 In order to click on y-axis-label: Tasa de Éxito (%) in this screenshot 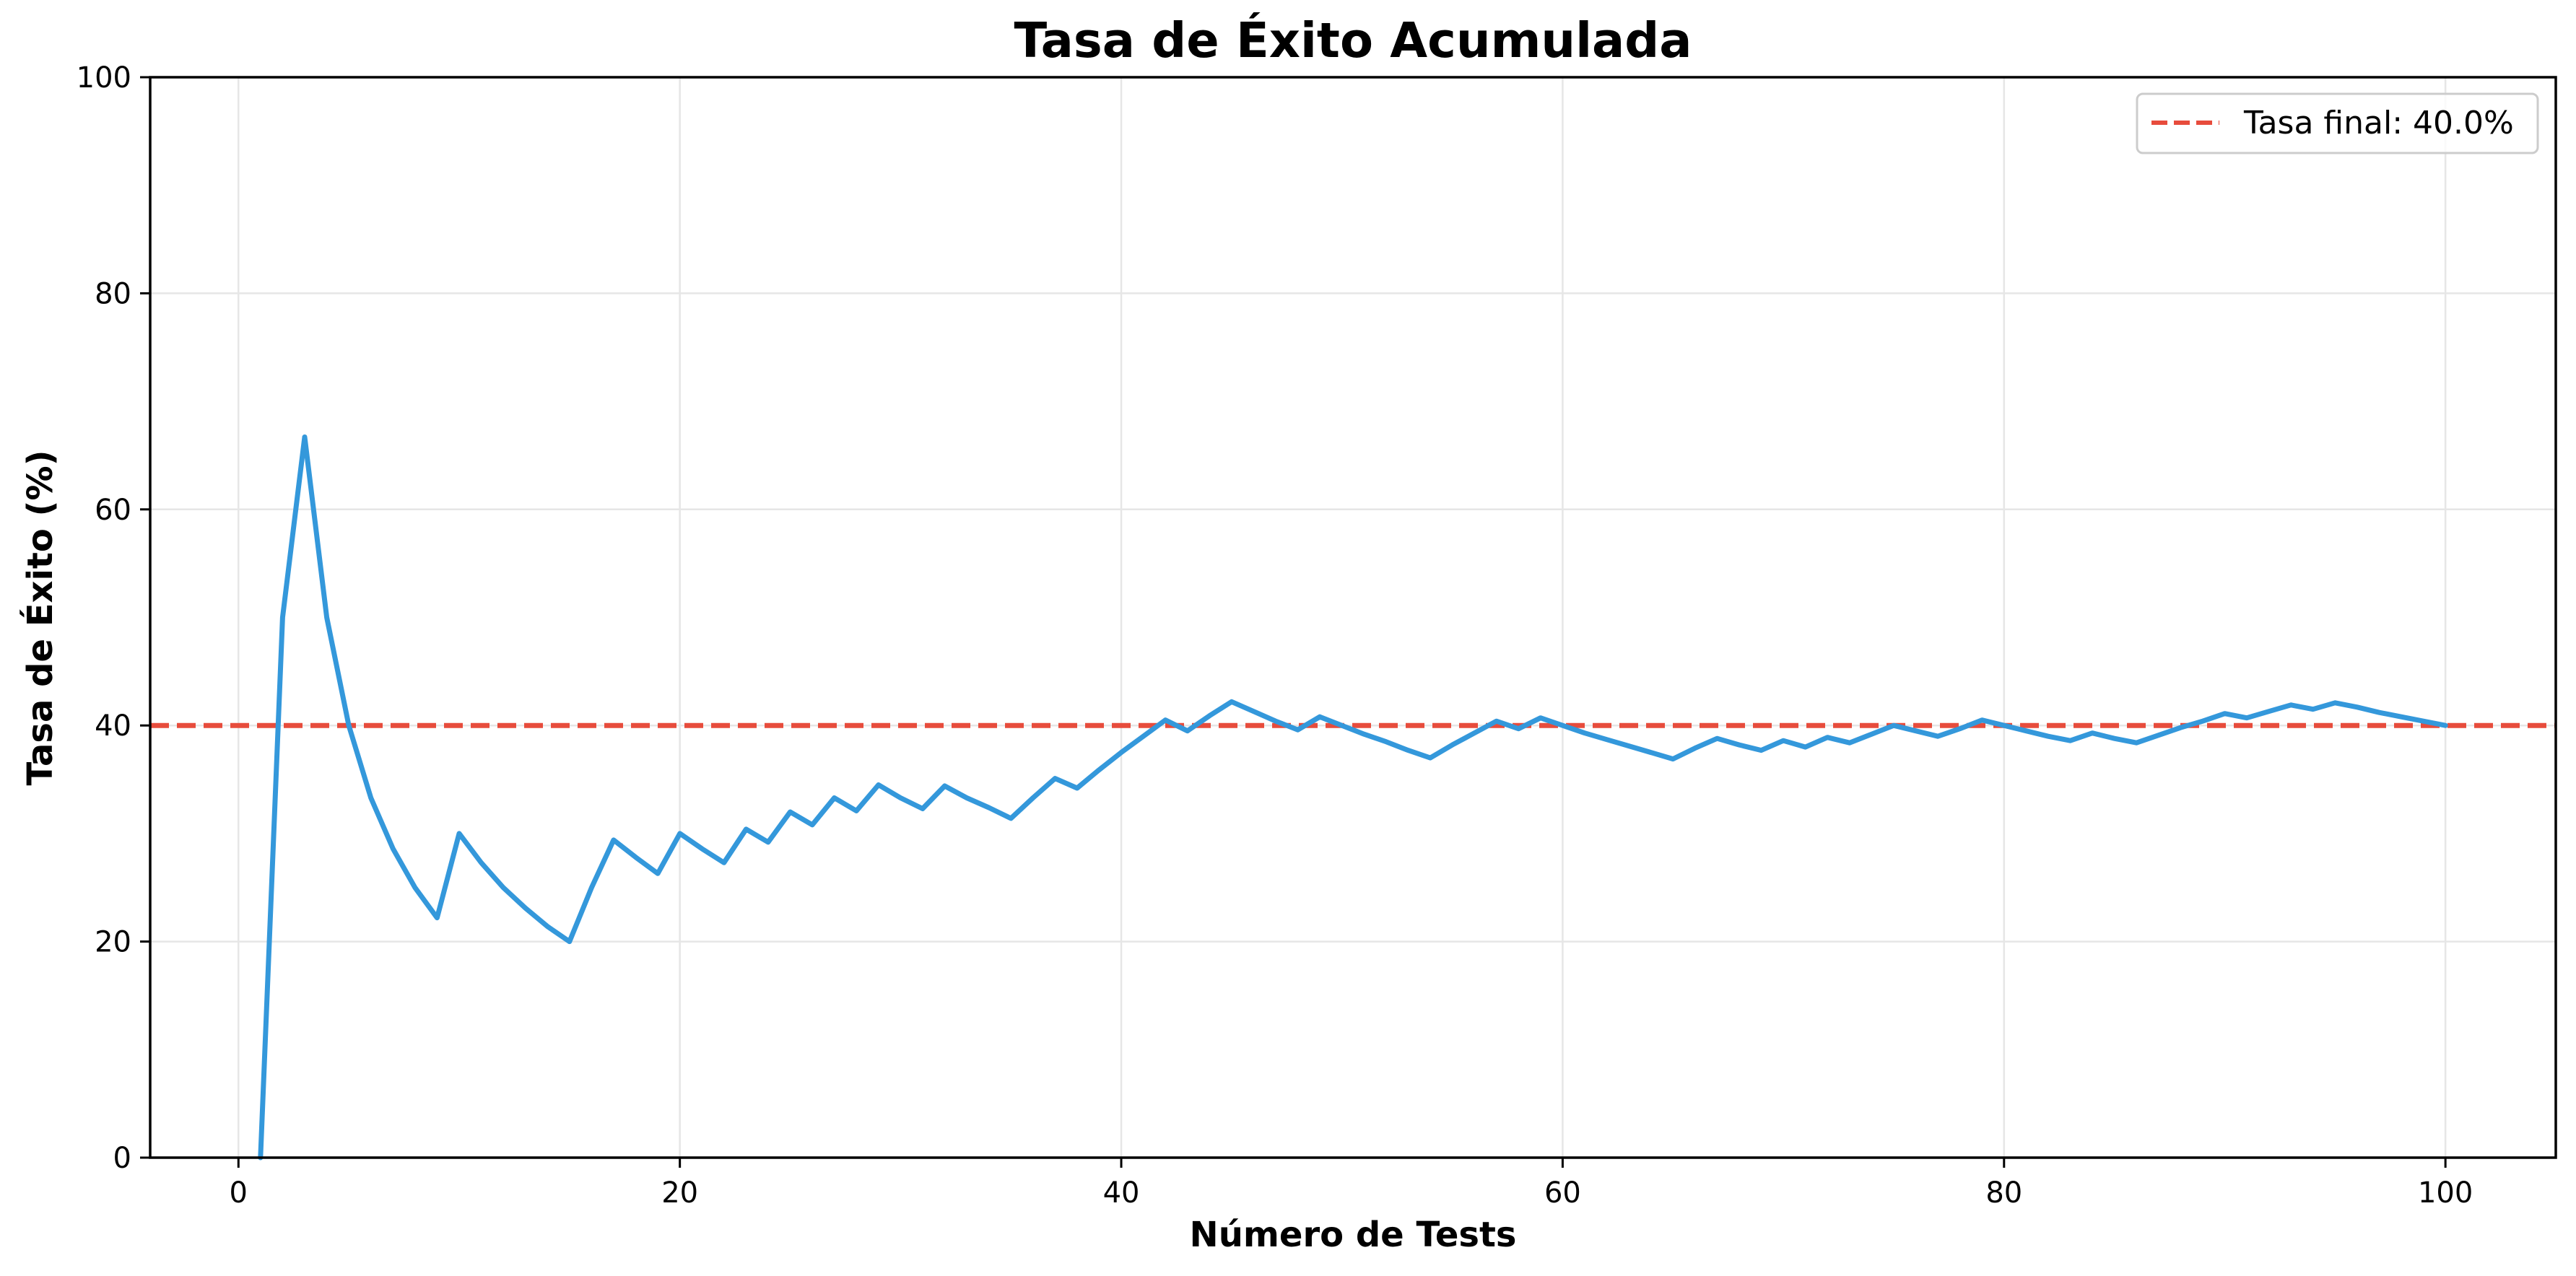, I will do `click(40, 617)`.